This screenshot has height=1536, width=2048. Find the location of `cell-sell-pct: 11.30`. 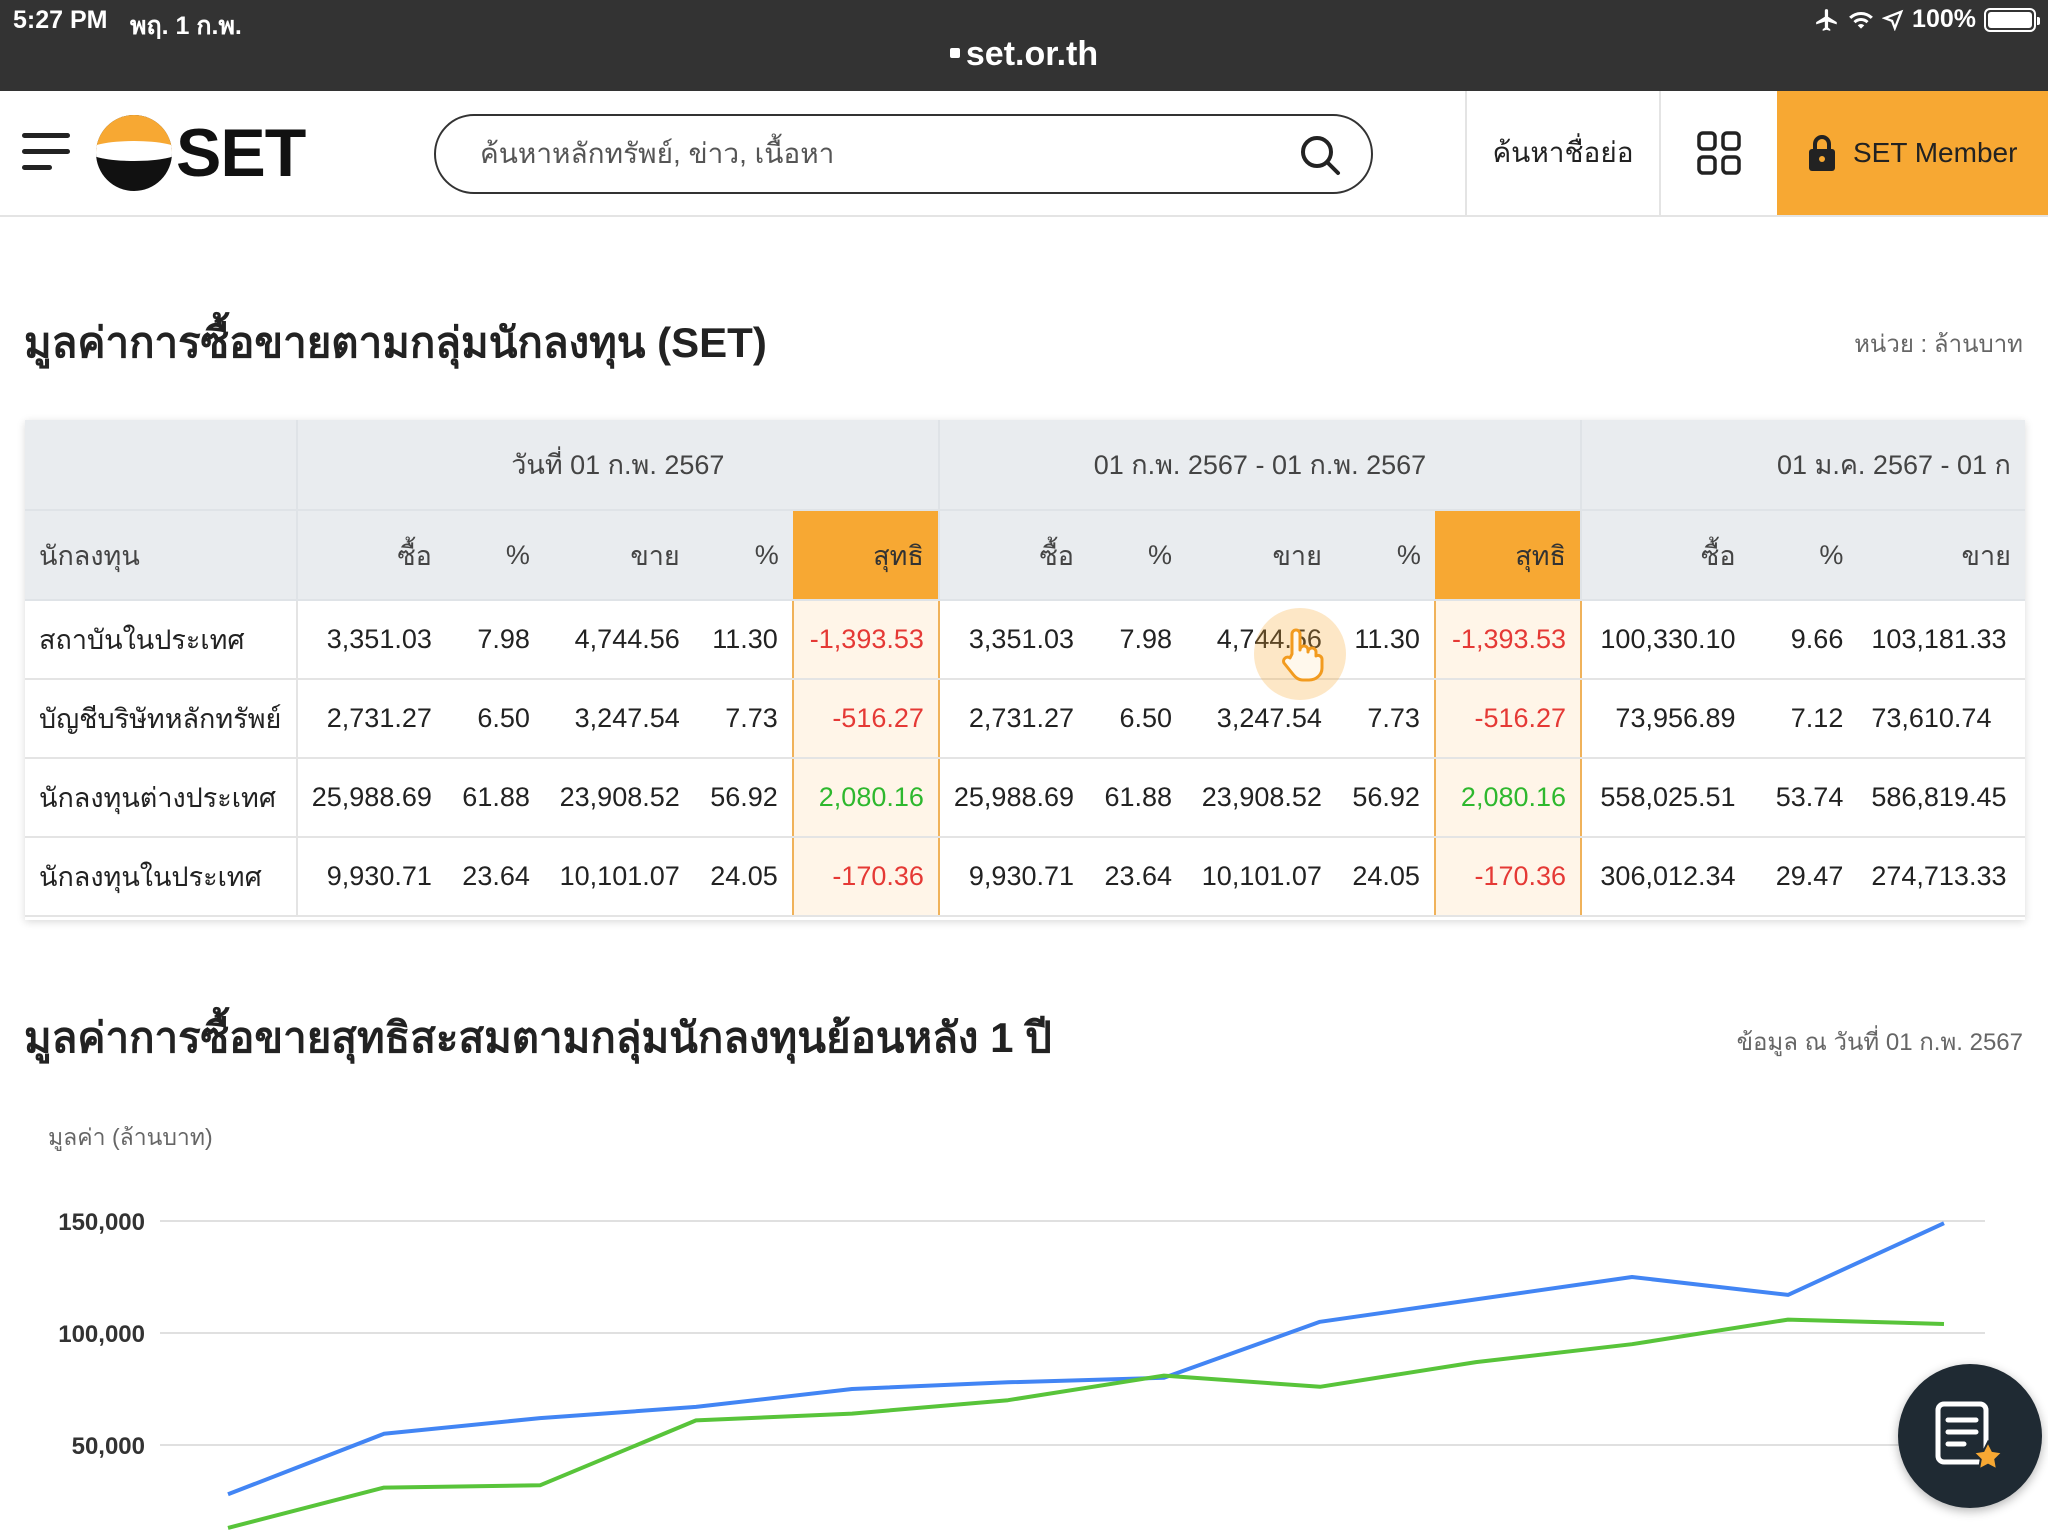

cell-sell-pct: 11.30 is located at coordinates (743, 640).